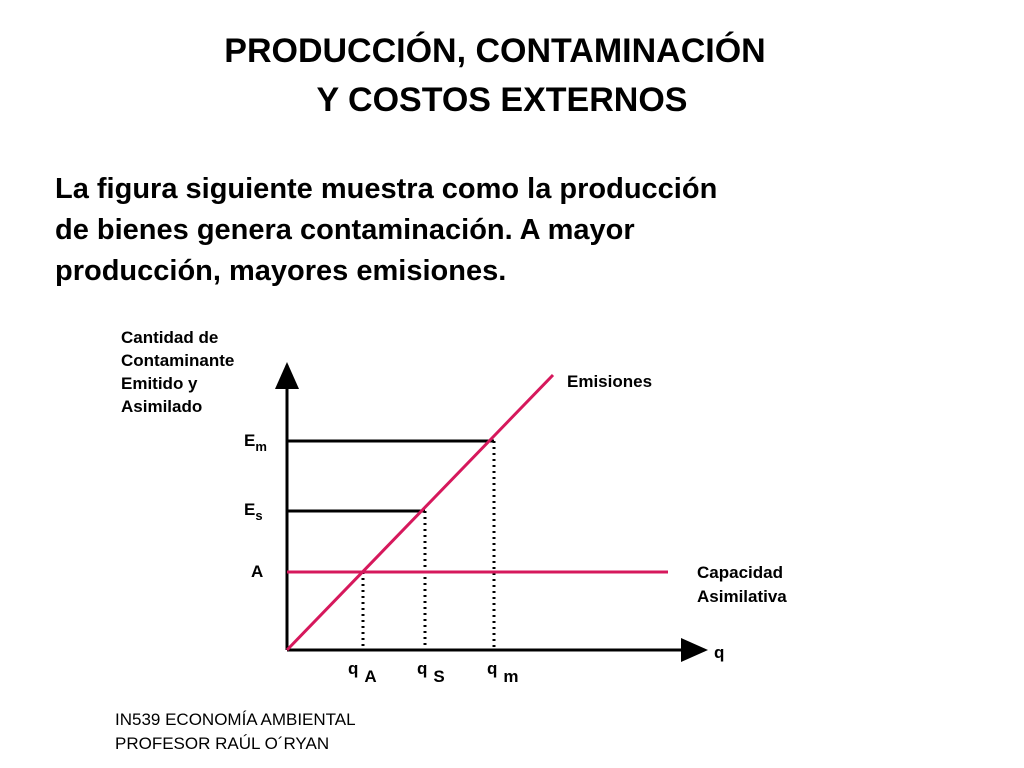  Describe the element at coordinates (159, 383) in the screenshot. I see `y-axis-label: Emitido y` at that location.